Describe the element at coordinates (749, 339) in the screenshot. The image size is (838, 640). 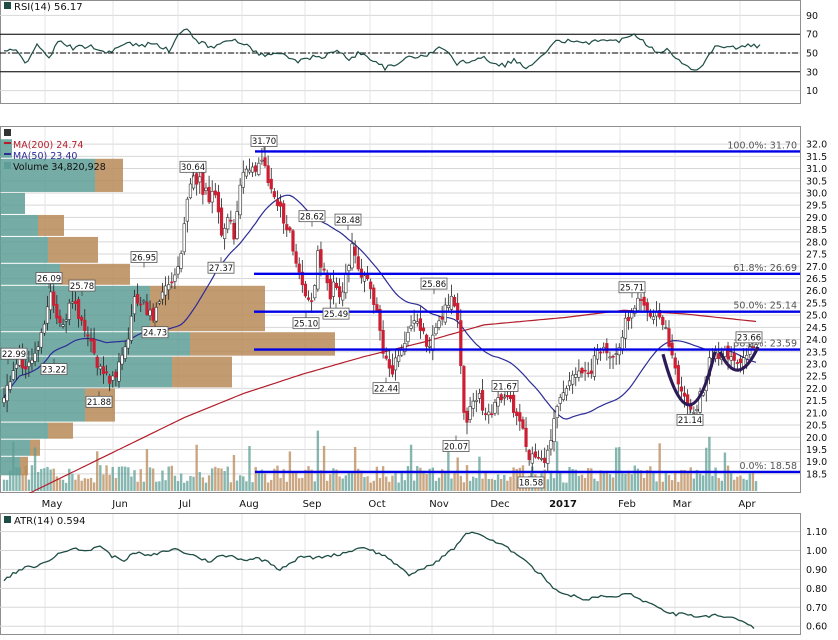
I see `price-callout-text: 23.66` at that location.